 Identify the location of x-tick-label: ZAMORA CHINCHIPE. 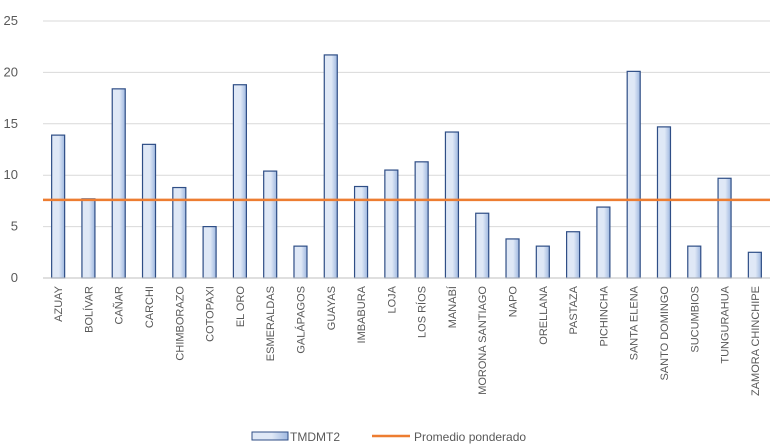
(756, 341).